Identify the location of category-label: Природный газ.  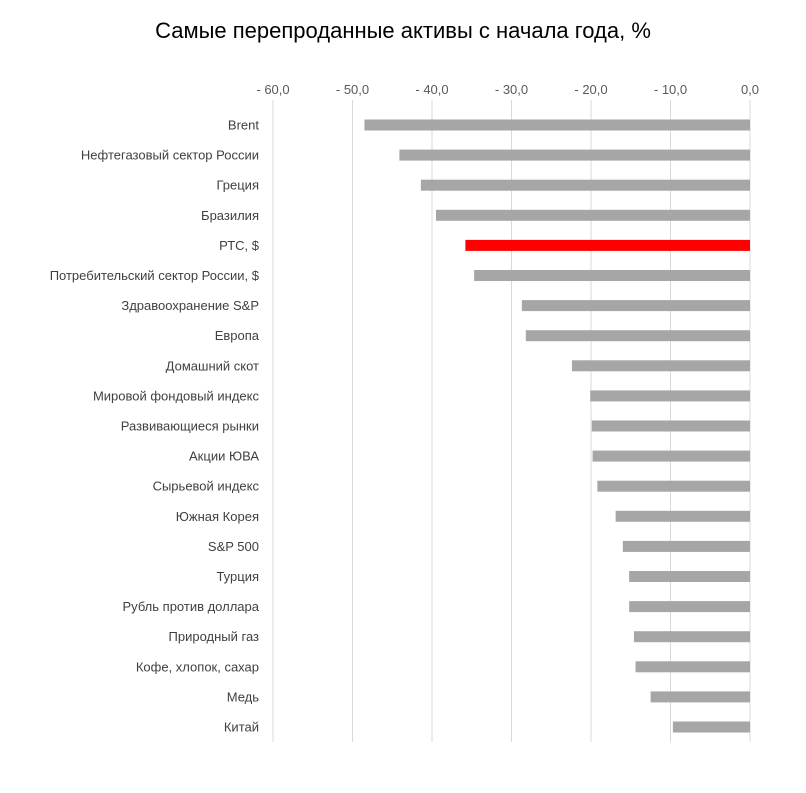
(214, 636).